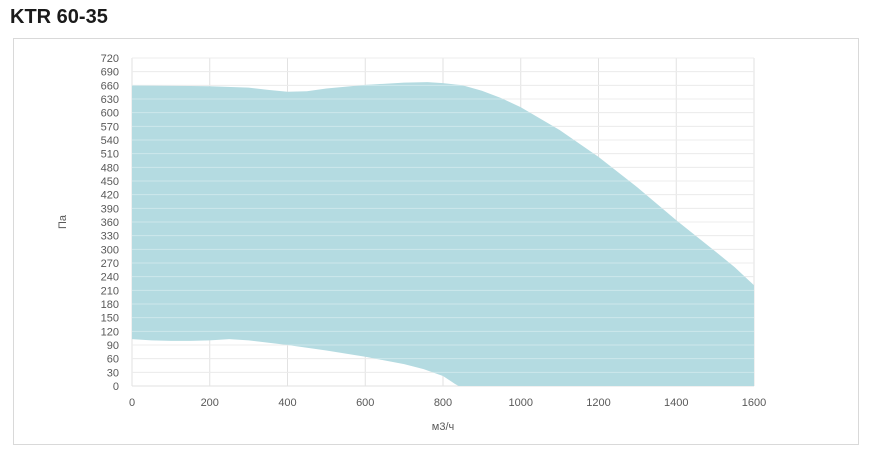 The image size is (877, 460). What do you see at coordinates (113, 373) in the screenshot?
I see `y-tick-label: 30` at bounding box center [113, 373].